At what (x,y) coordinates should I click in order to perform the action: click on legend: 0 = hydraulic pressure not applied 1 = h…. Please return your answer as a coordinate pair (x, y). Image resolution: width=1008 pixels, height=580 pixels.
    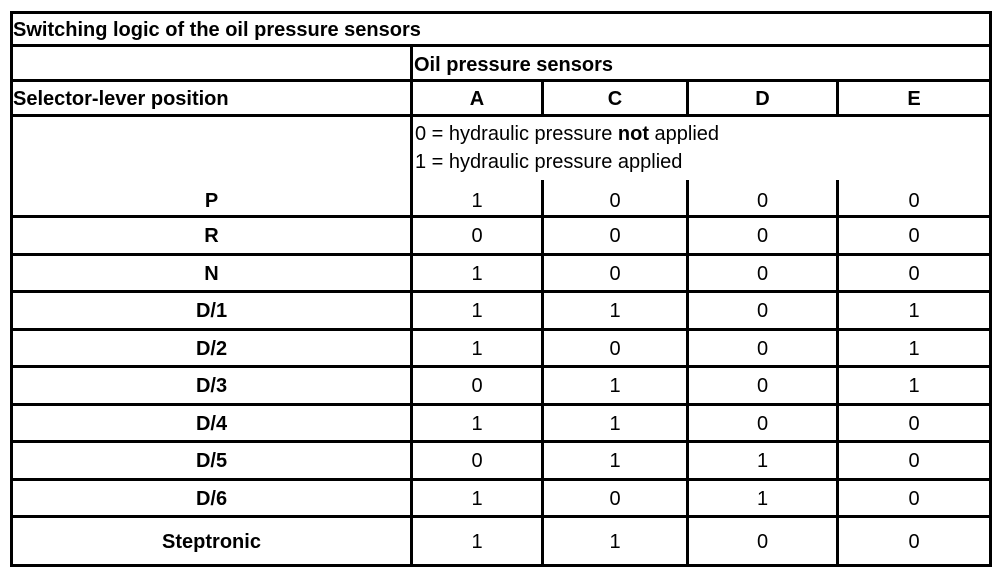
    Looking at the image, I should click on (567, 148).